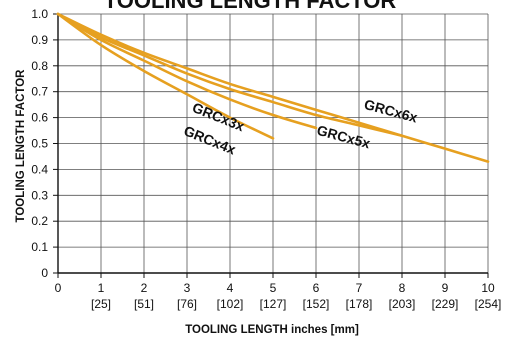 The width and height of the screenshot is (508, 340). What do you see at coordinates (144, 288) in the screenshot?
I see `x-tick-label: 2` at bounding box center [144, 288].